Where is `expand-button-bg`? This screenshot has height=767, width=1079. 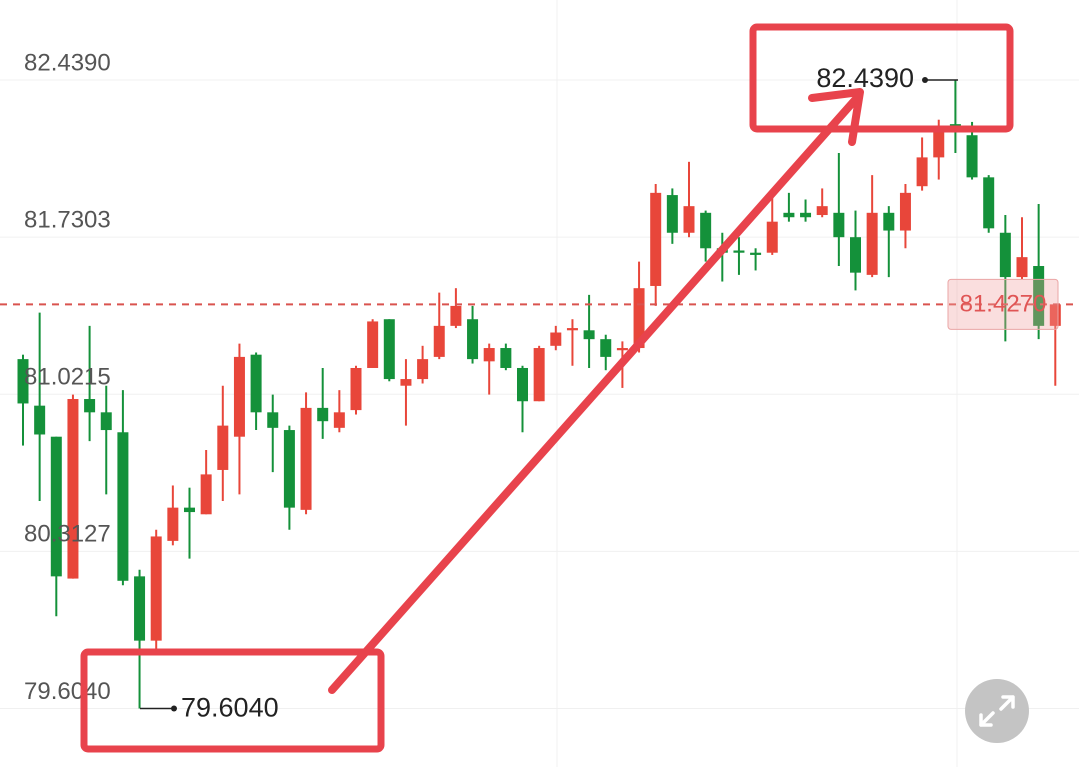 expand-button-bg is located at coordinates (997, 711).